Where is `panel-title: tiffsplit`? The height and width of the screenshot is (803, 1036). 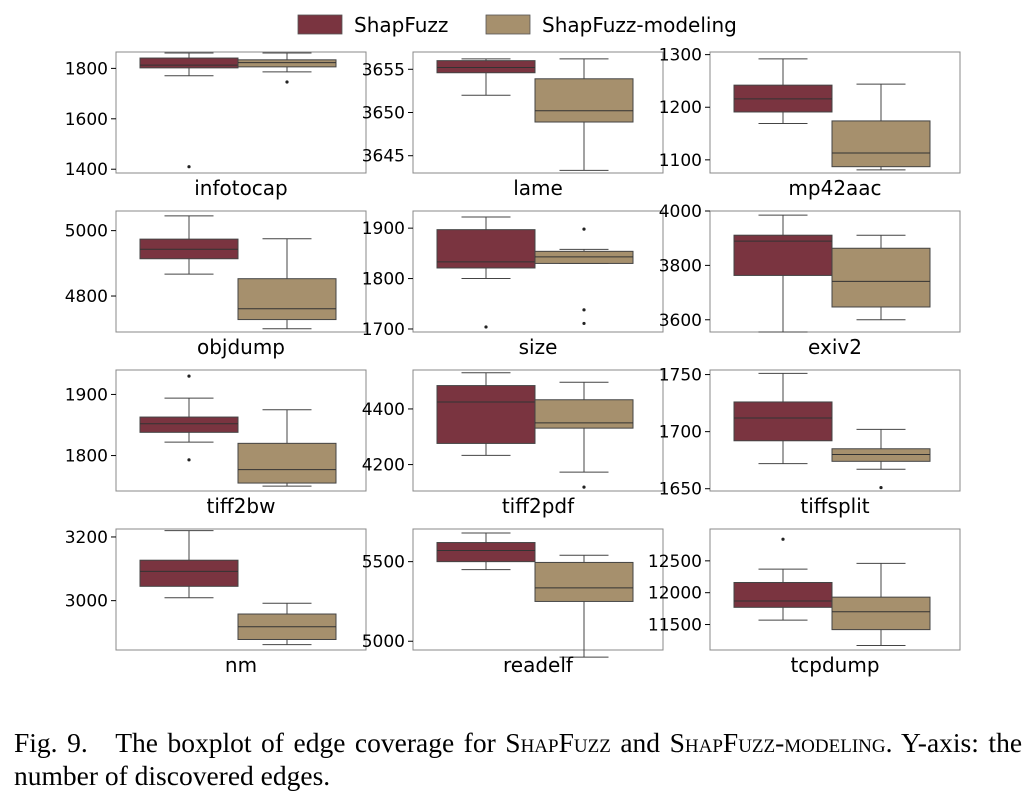 panel-title: tiffsplit is located at coordinates (834, 506).